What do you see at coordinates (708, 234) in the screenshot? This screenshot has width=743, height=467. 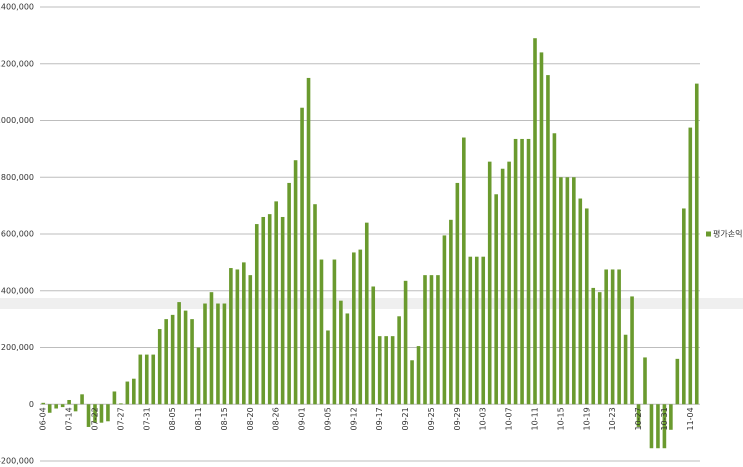 I see `legend-swatch` at bounding box center [708, 234].